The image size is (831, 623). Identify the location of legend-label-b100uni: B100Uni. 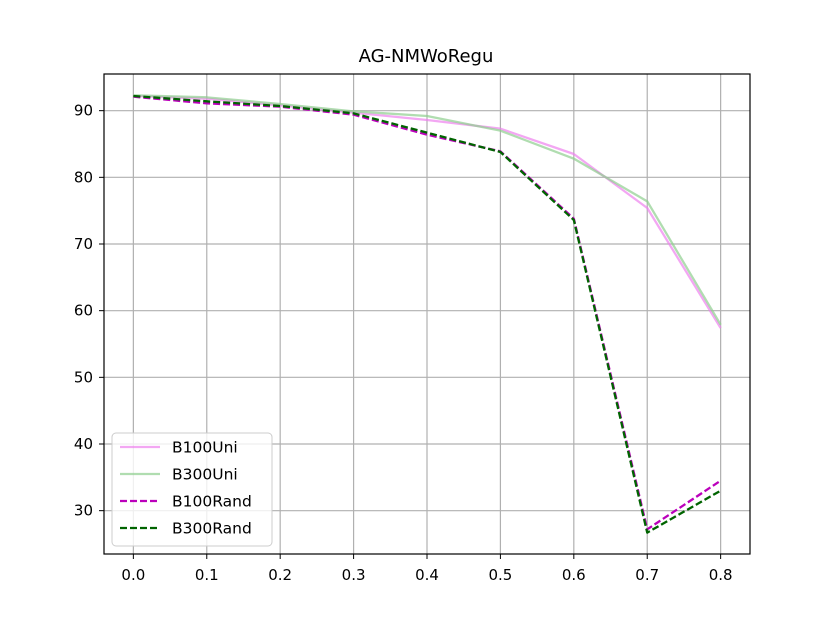
(205, 448).